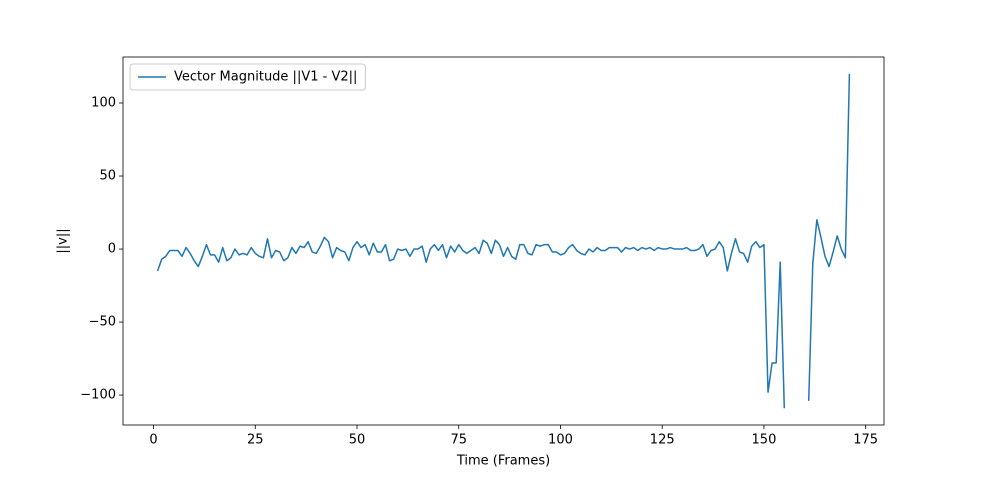  I want to click on legend-box, so click(247, 77).